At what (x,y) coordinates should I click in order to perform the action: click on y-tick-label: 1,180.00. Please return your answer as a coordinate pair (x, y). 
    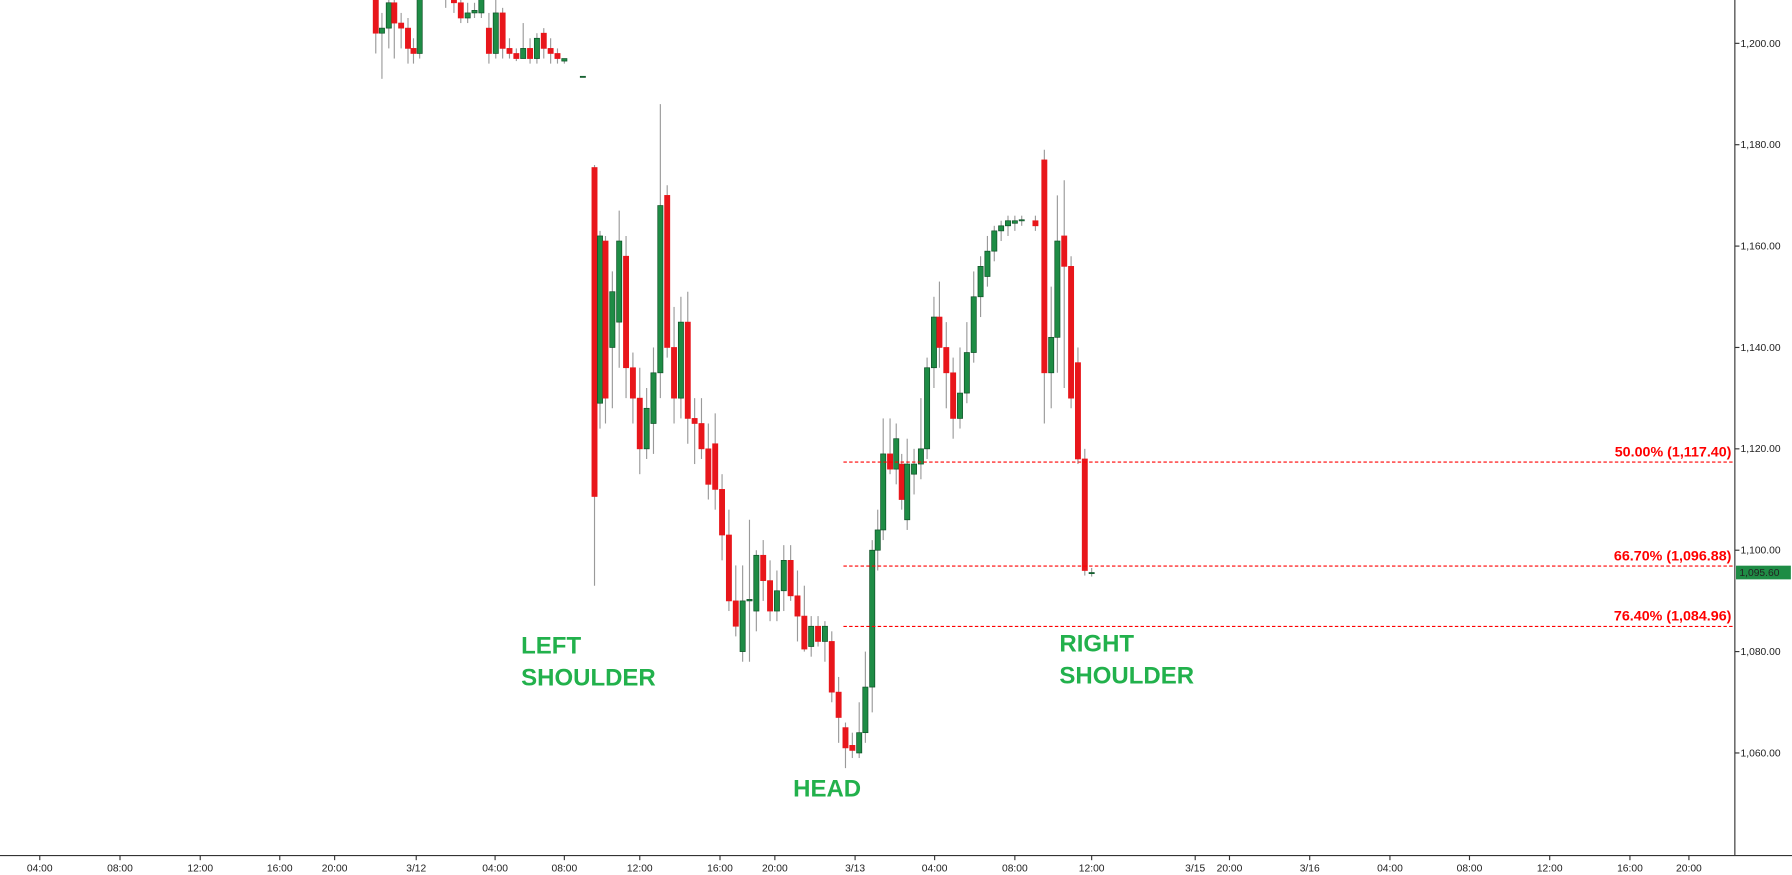
    Looking at the image, I should click on (1761, 145).